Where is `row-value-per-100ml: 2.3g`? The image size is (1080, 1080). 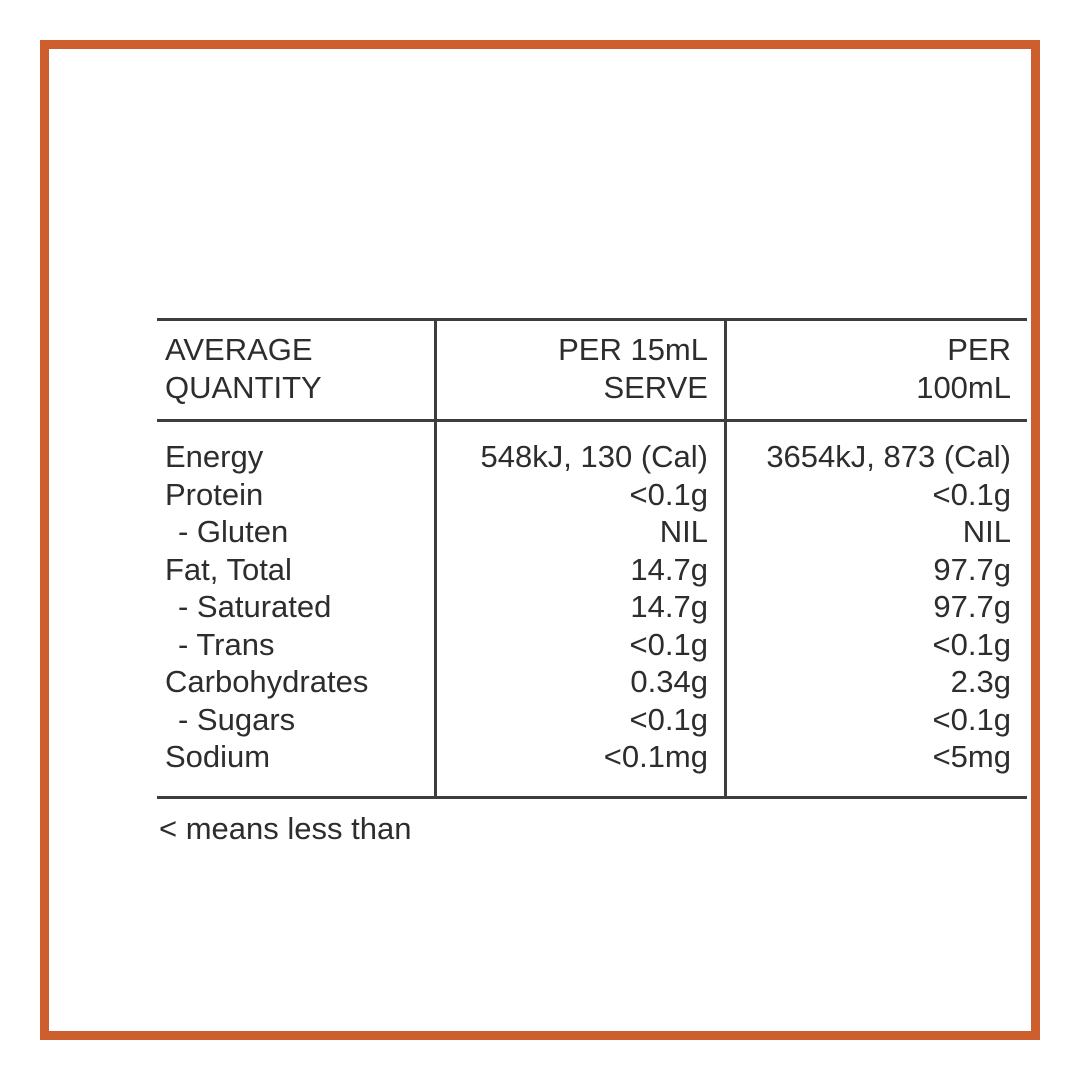
row-value-per-100ml: 2.3g is located at coordinates (980, 681).